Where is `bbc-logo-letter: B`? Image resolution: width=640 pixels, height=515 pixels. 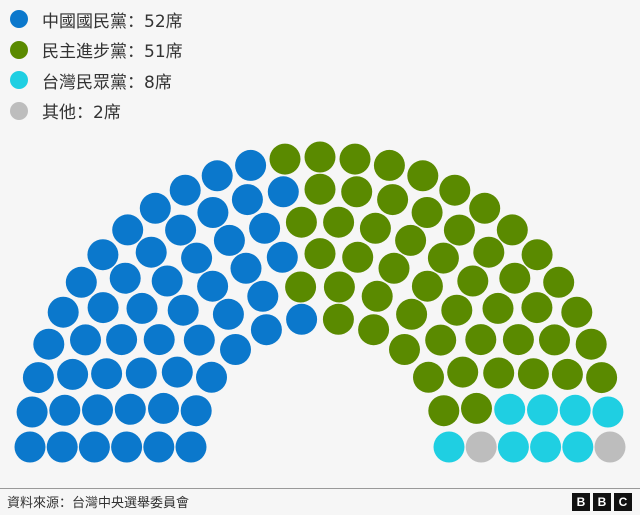 bbc-logo-letter: B is located at coordinates (602, 502).